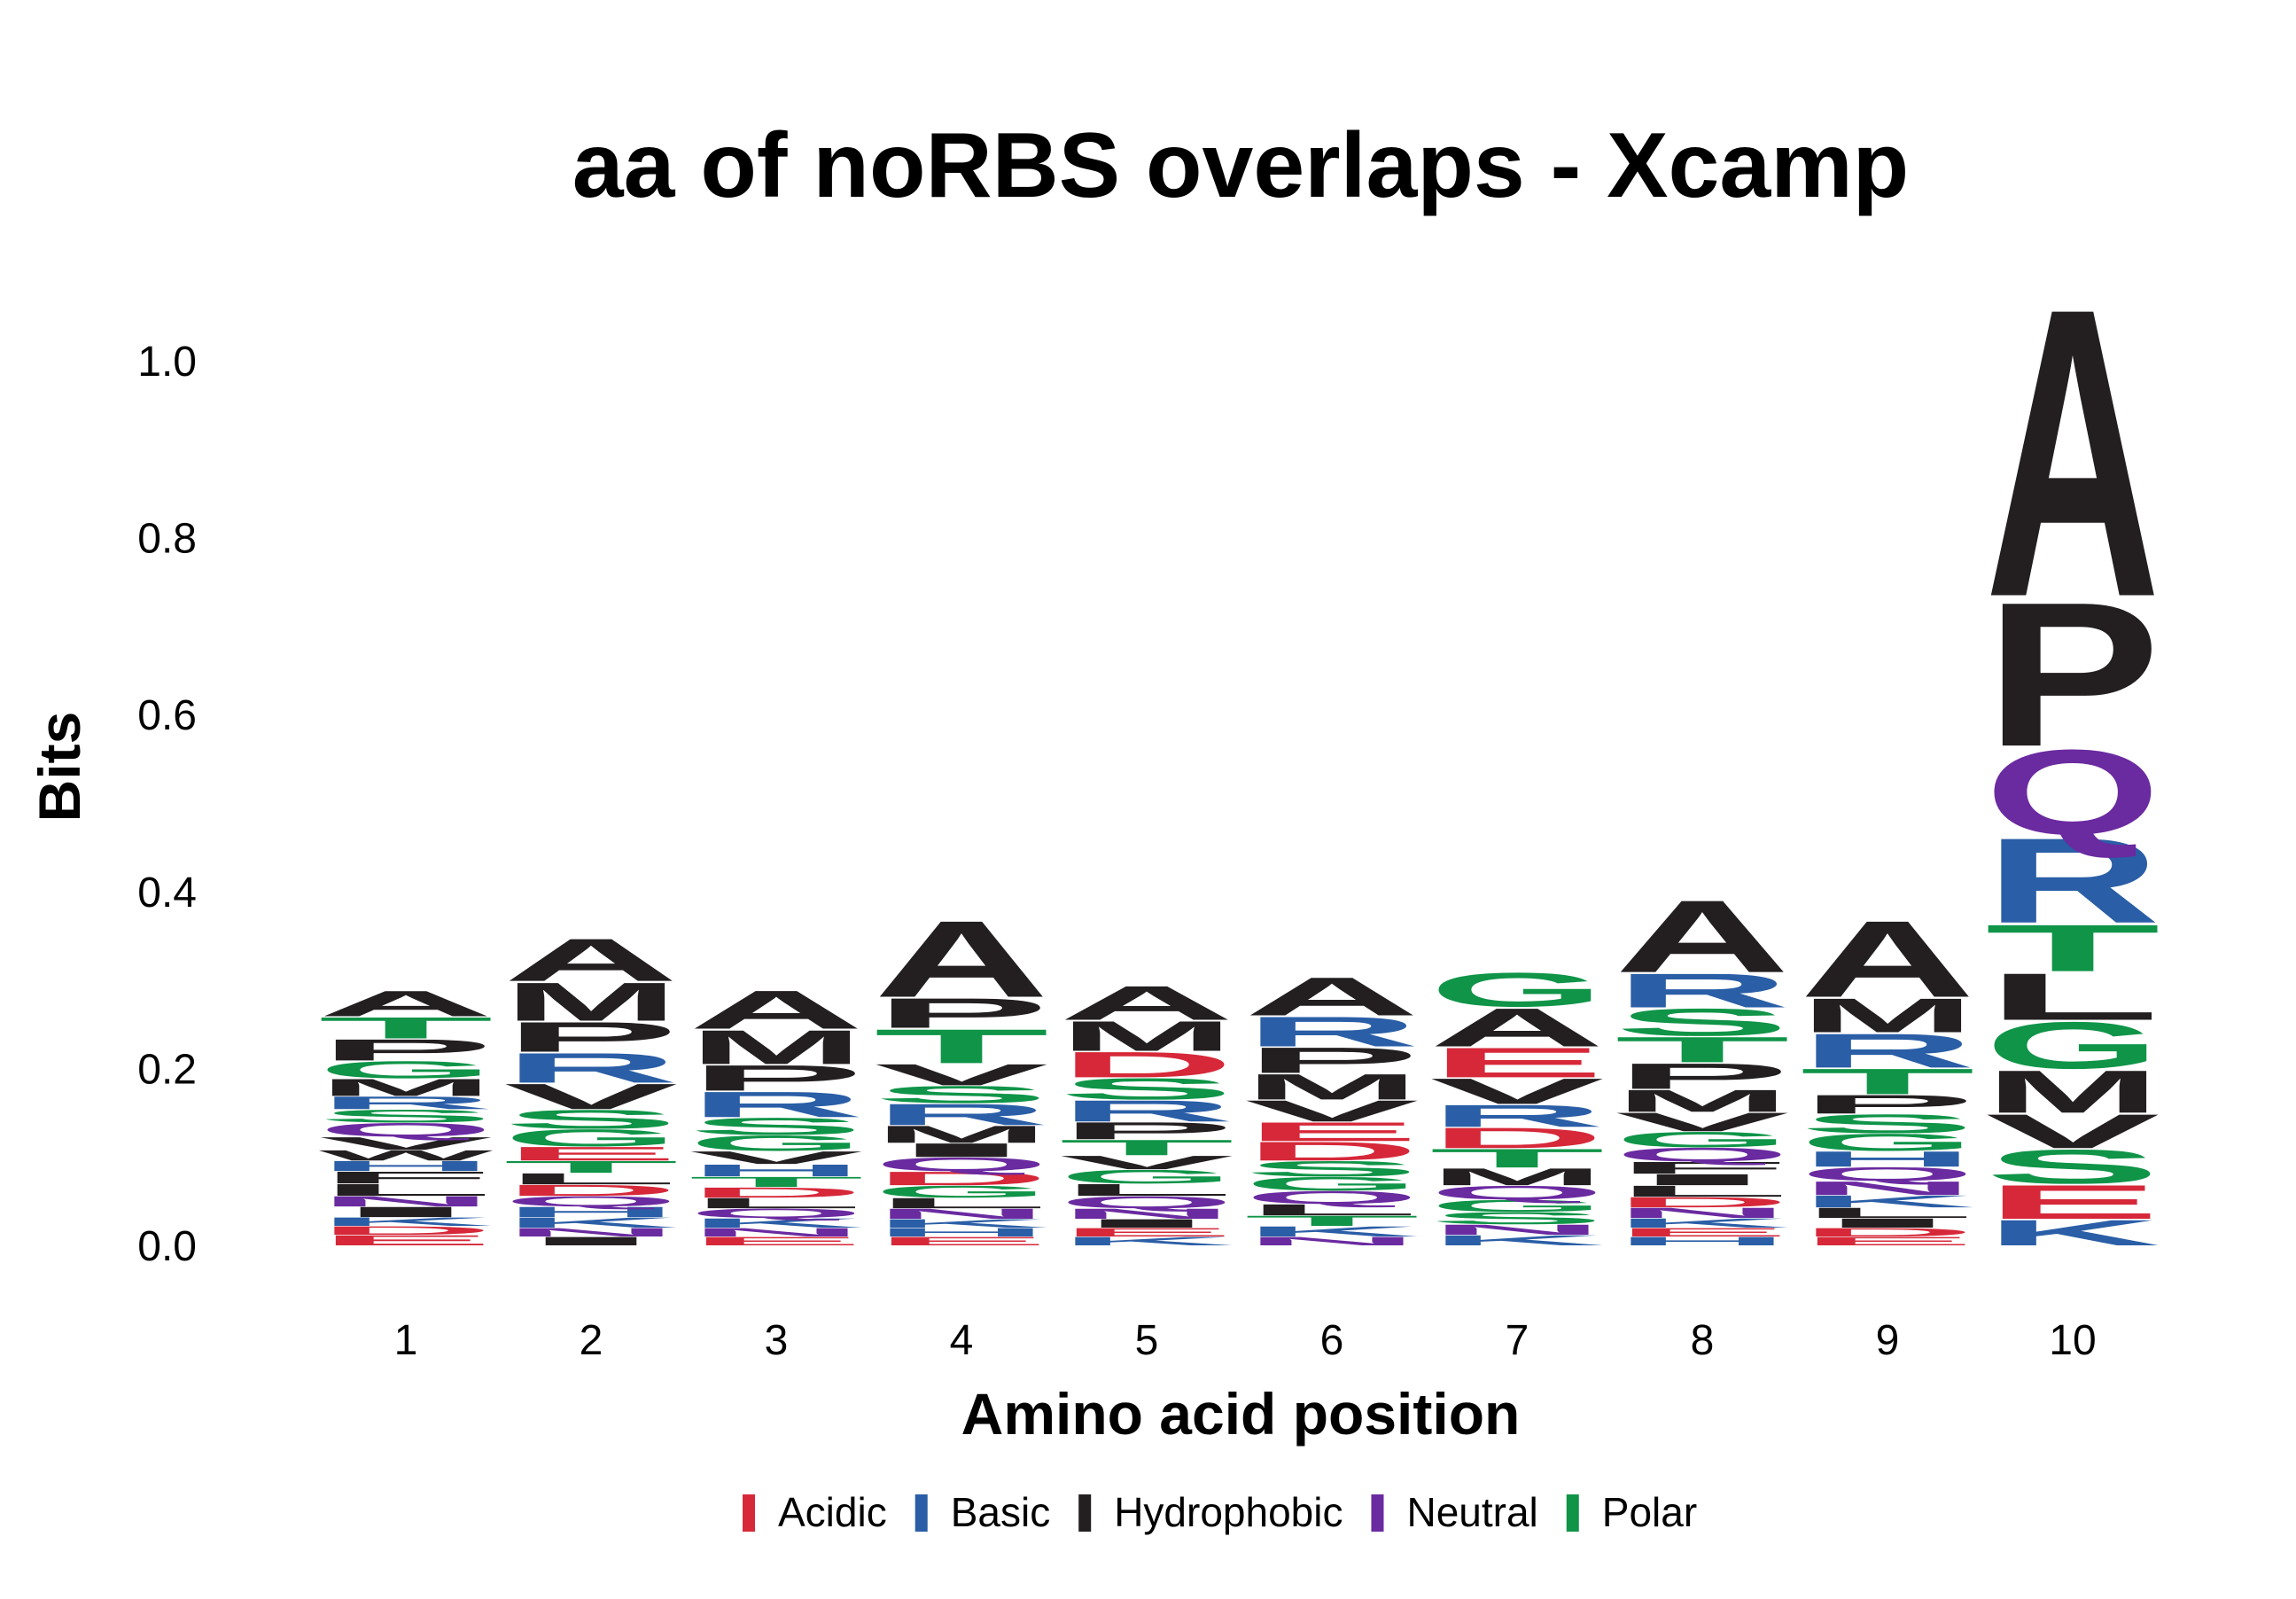 The width and height of the screenshot is (2296, 1599). Describe the element at coordinates (1703, 1340) in the screenshot. I see `x-tick-label: 8` at that location.